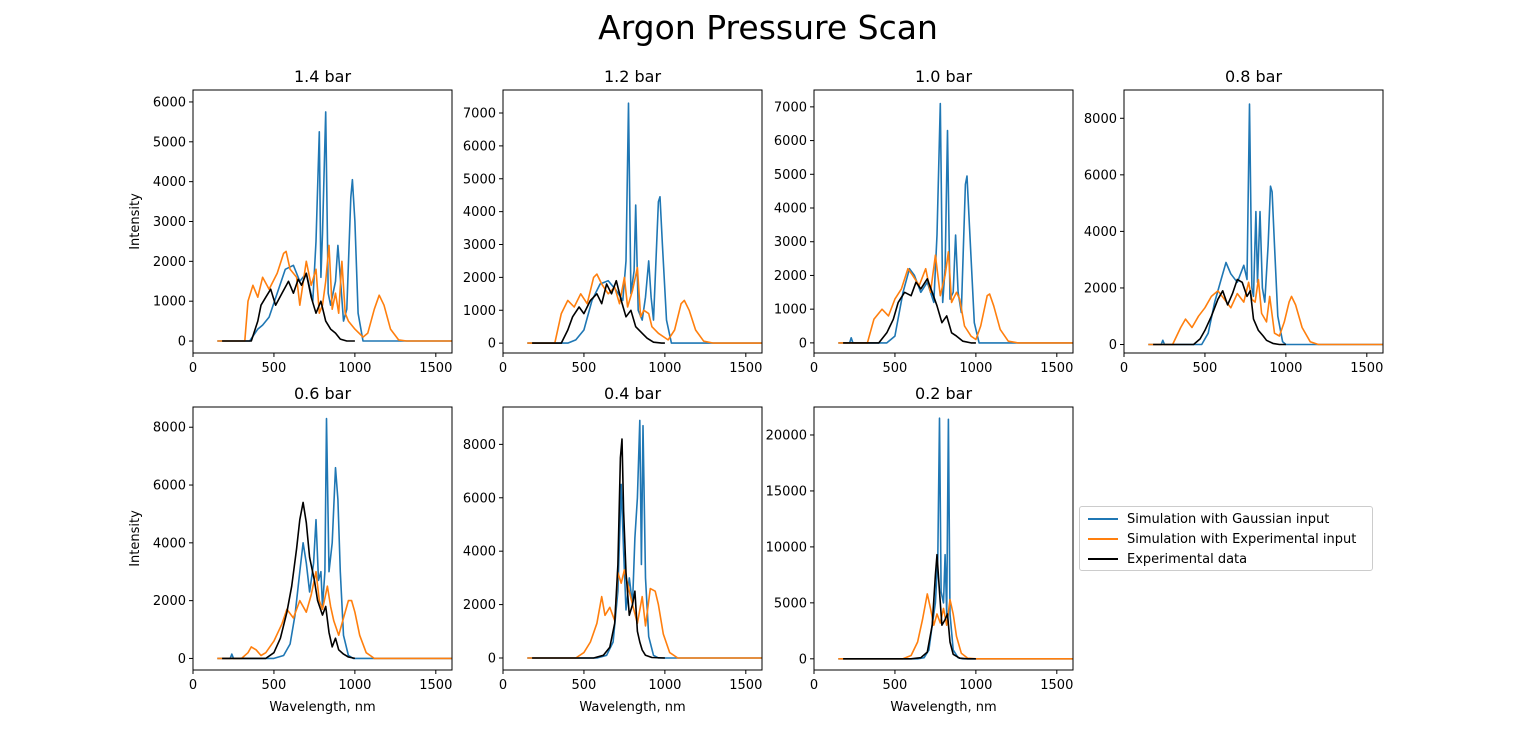  Describe the element at coordinates (786, 435) in the screenshot. I see `y-tick-label: 20000` at that location.